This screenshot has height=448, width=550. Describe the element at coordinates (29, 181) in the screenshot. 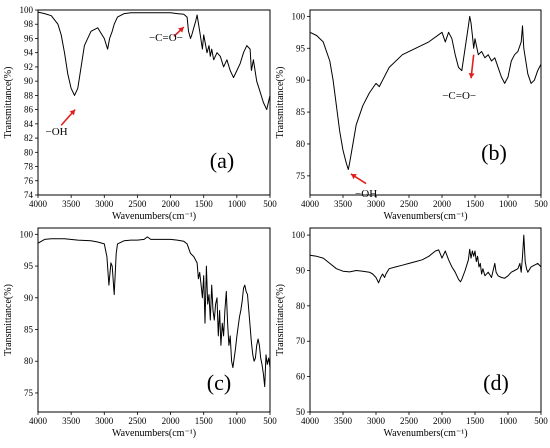

I see `y-tick-label: 76` at that location.